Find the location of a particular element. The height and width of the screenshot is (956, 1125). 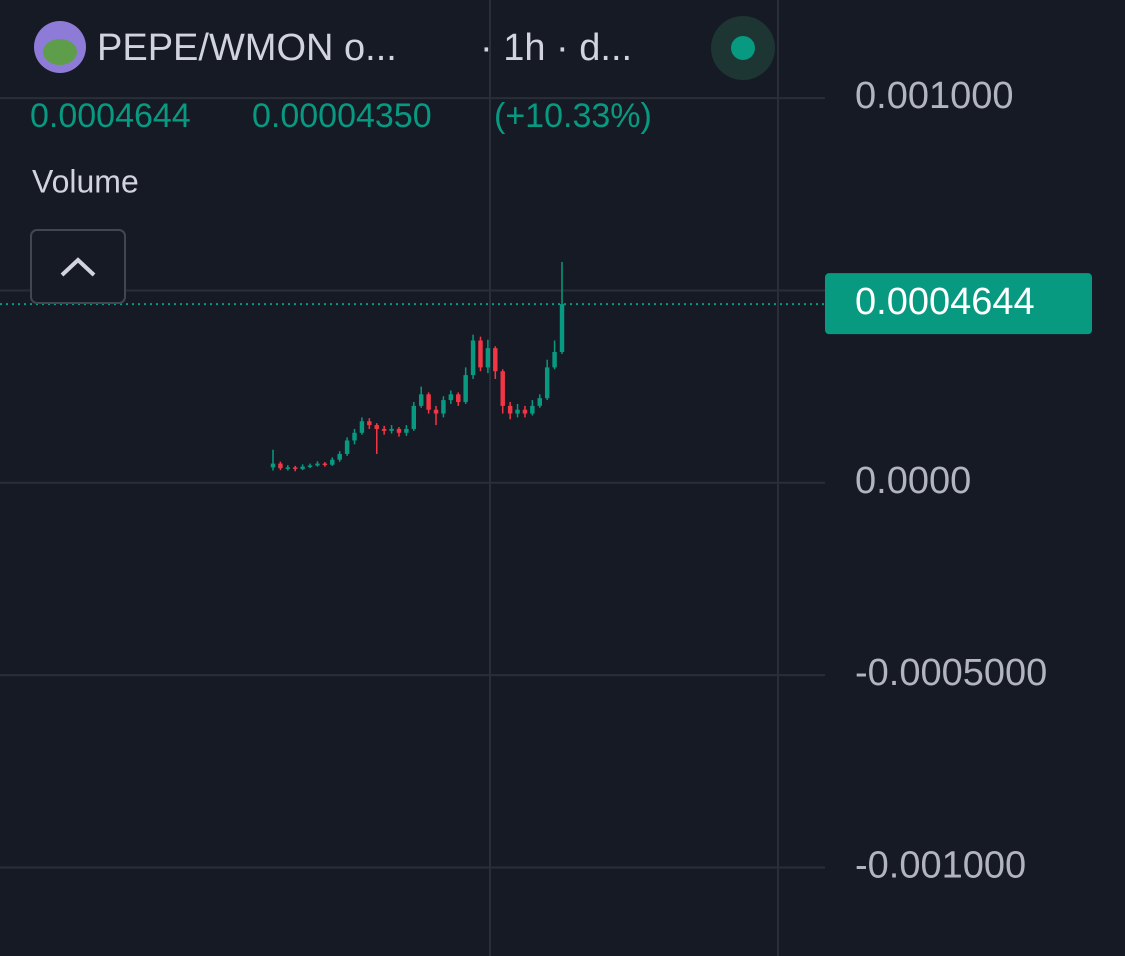

legend-change-pct: (+10.33%) is located at coordinates (573, 116).